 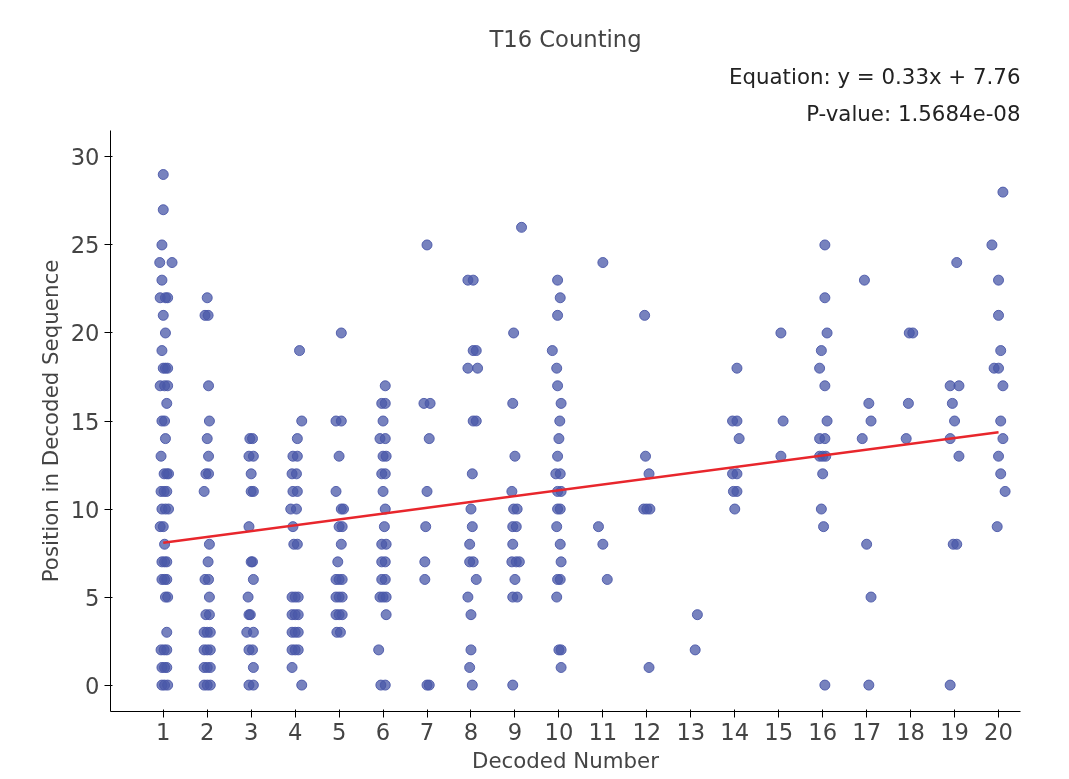 What do you see at coordinates (691, 731) in the screenshot?
I see `x-tick-label: 13` at bounding box center [691, 731].